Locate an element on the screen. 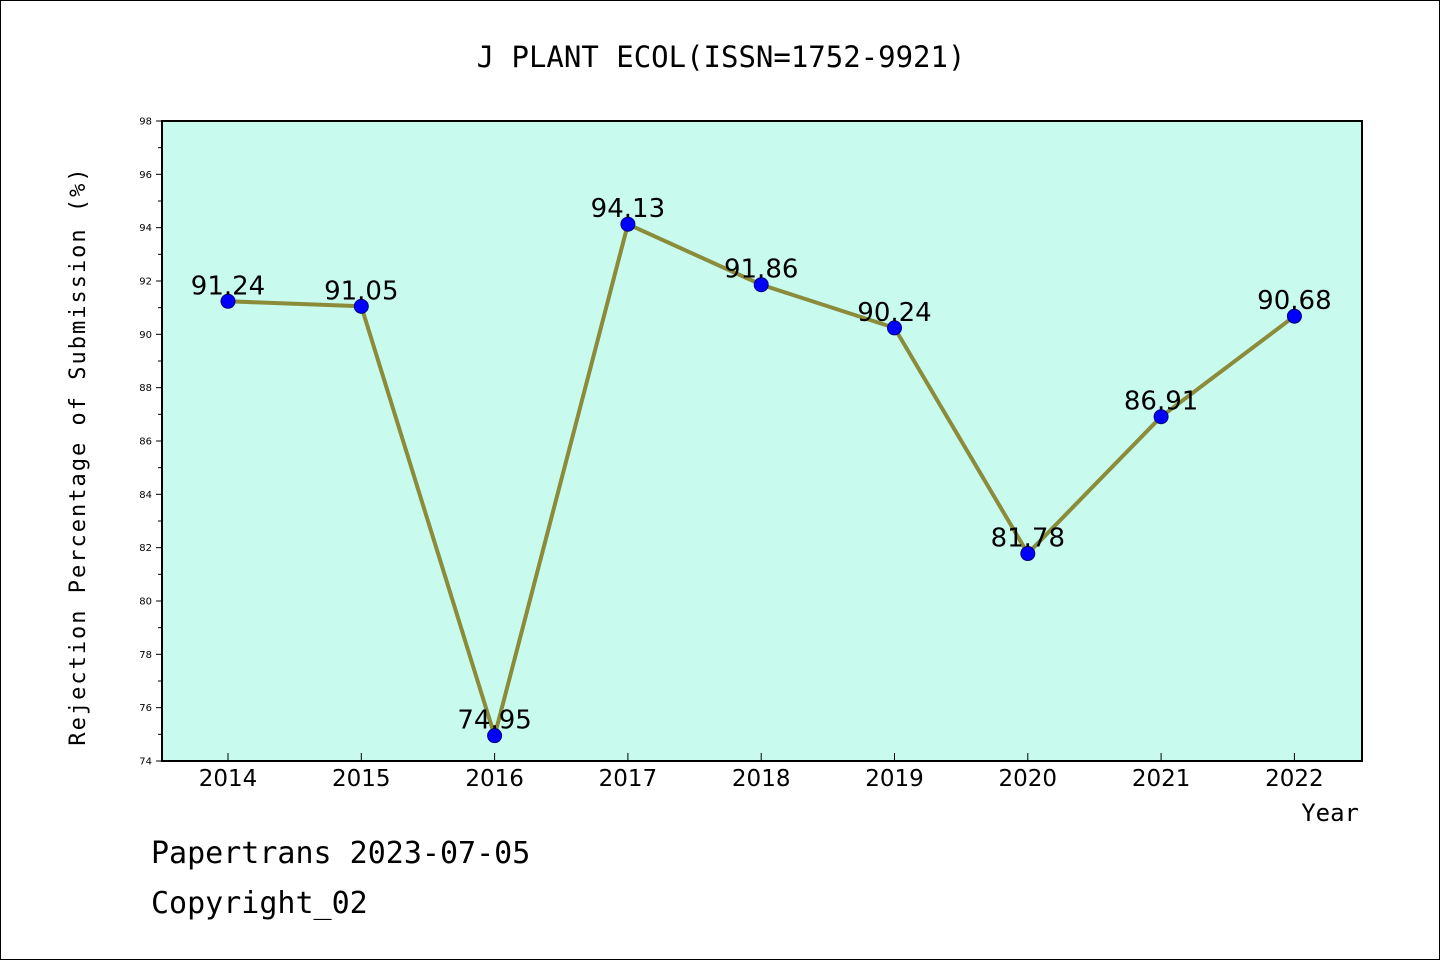 The height and width of the screenshot is (960, 1440). x-axis: 2014 2015 2016 2017 2018 2019 2020 2021 2022 is located at coordinates (761, 772).